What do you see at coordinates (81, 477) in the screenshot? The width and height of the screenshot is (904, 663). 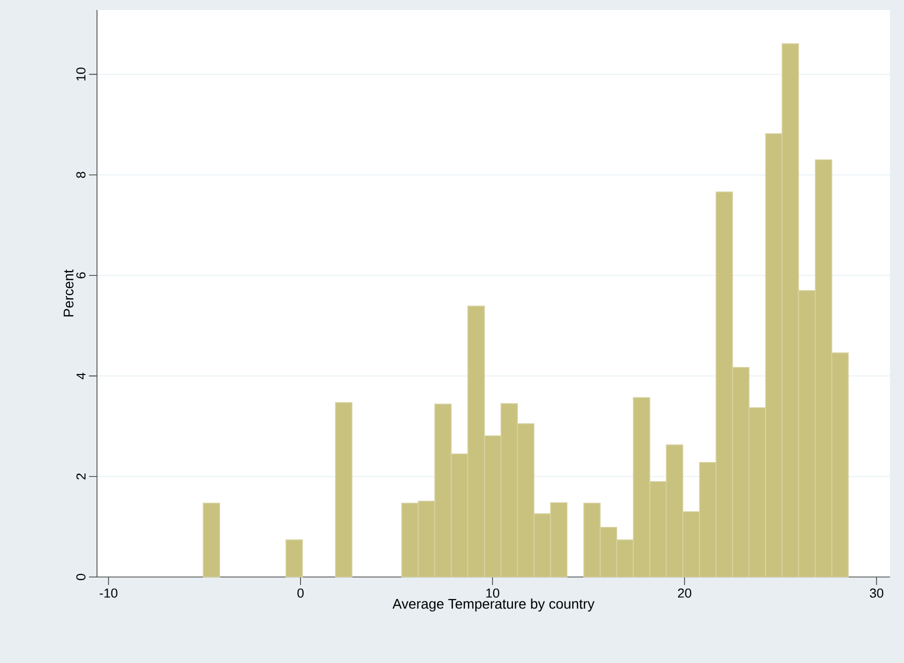 I see `y-tick-label: 2` at bounding box center [81, 477].